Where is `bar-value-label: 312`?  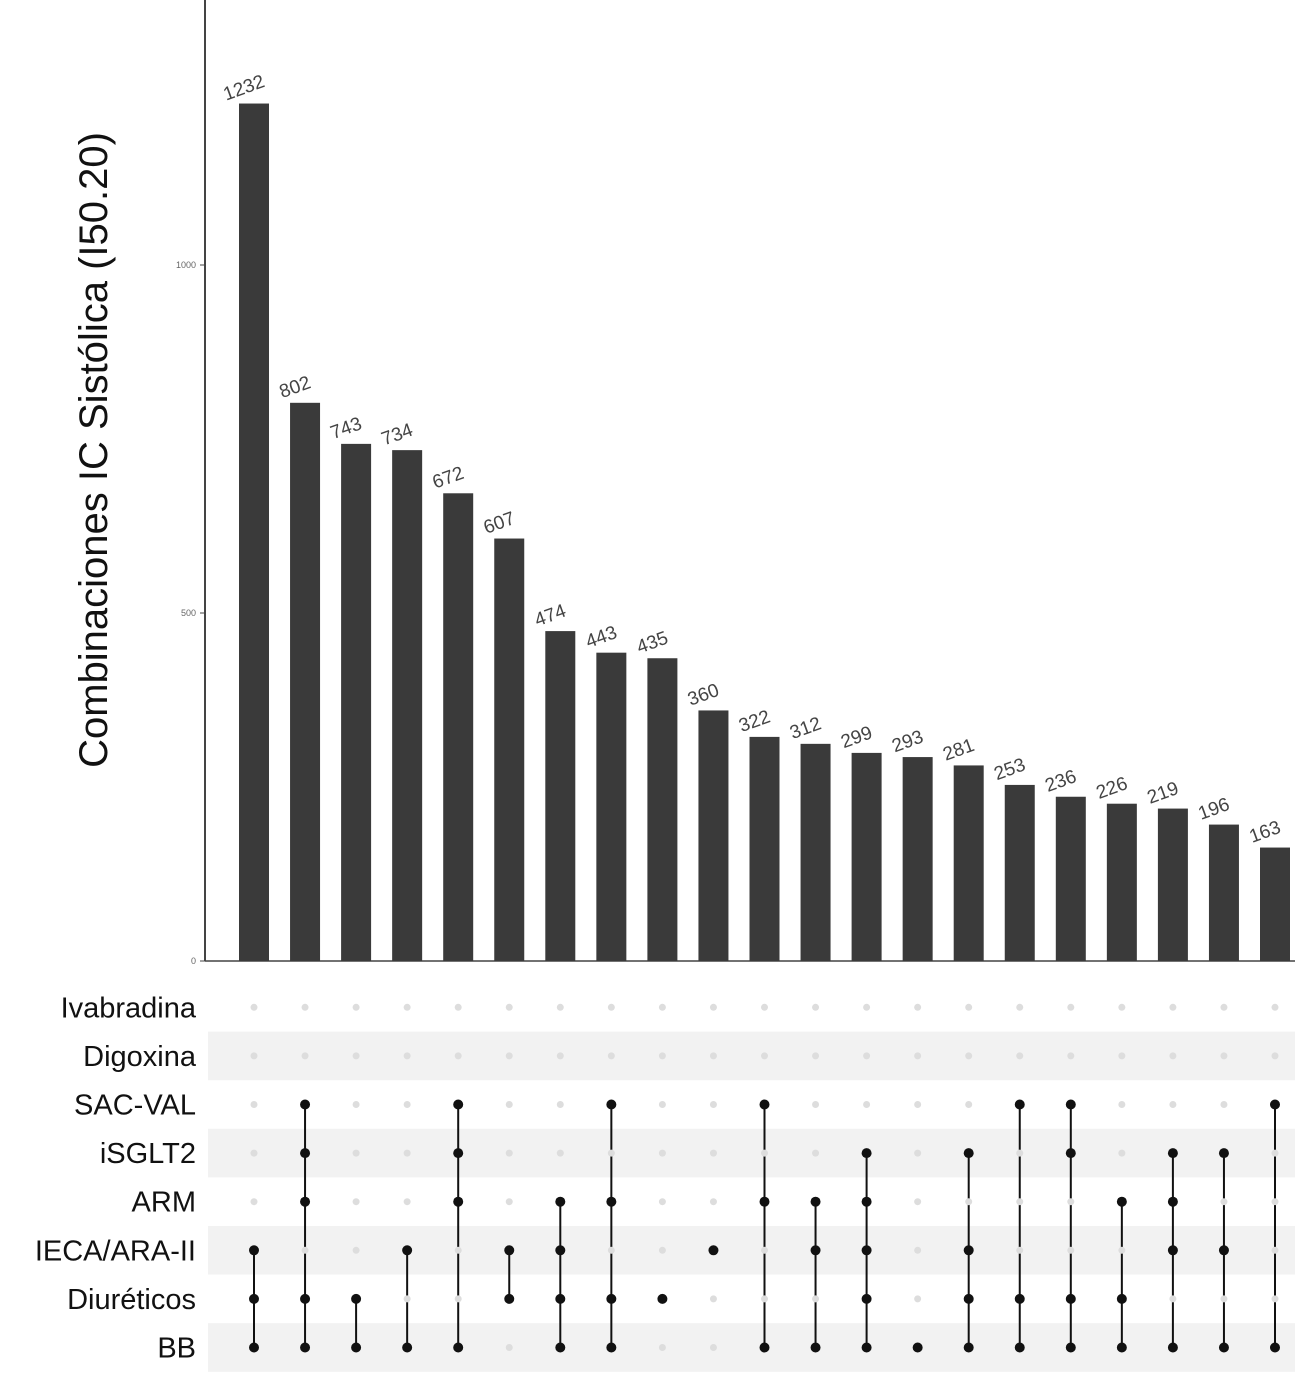 bar-value-label: 312 is located at coordinates (805, 728).